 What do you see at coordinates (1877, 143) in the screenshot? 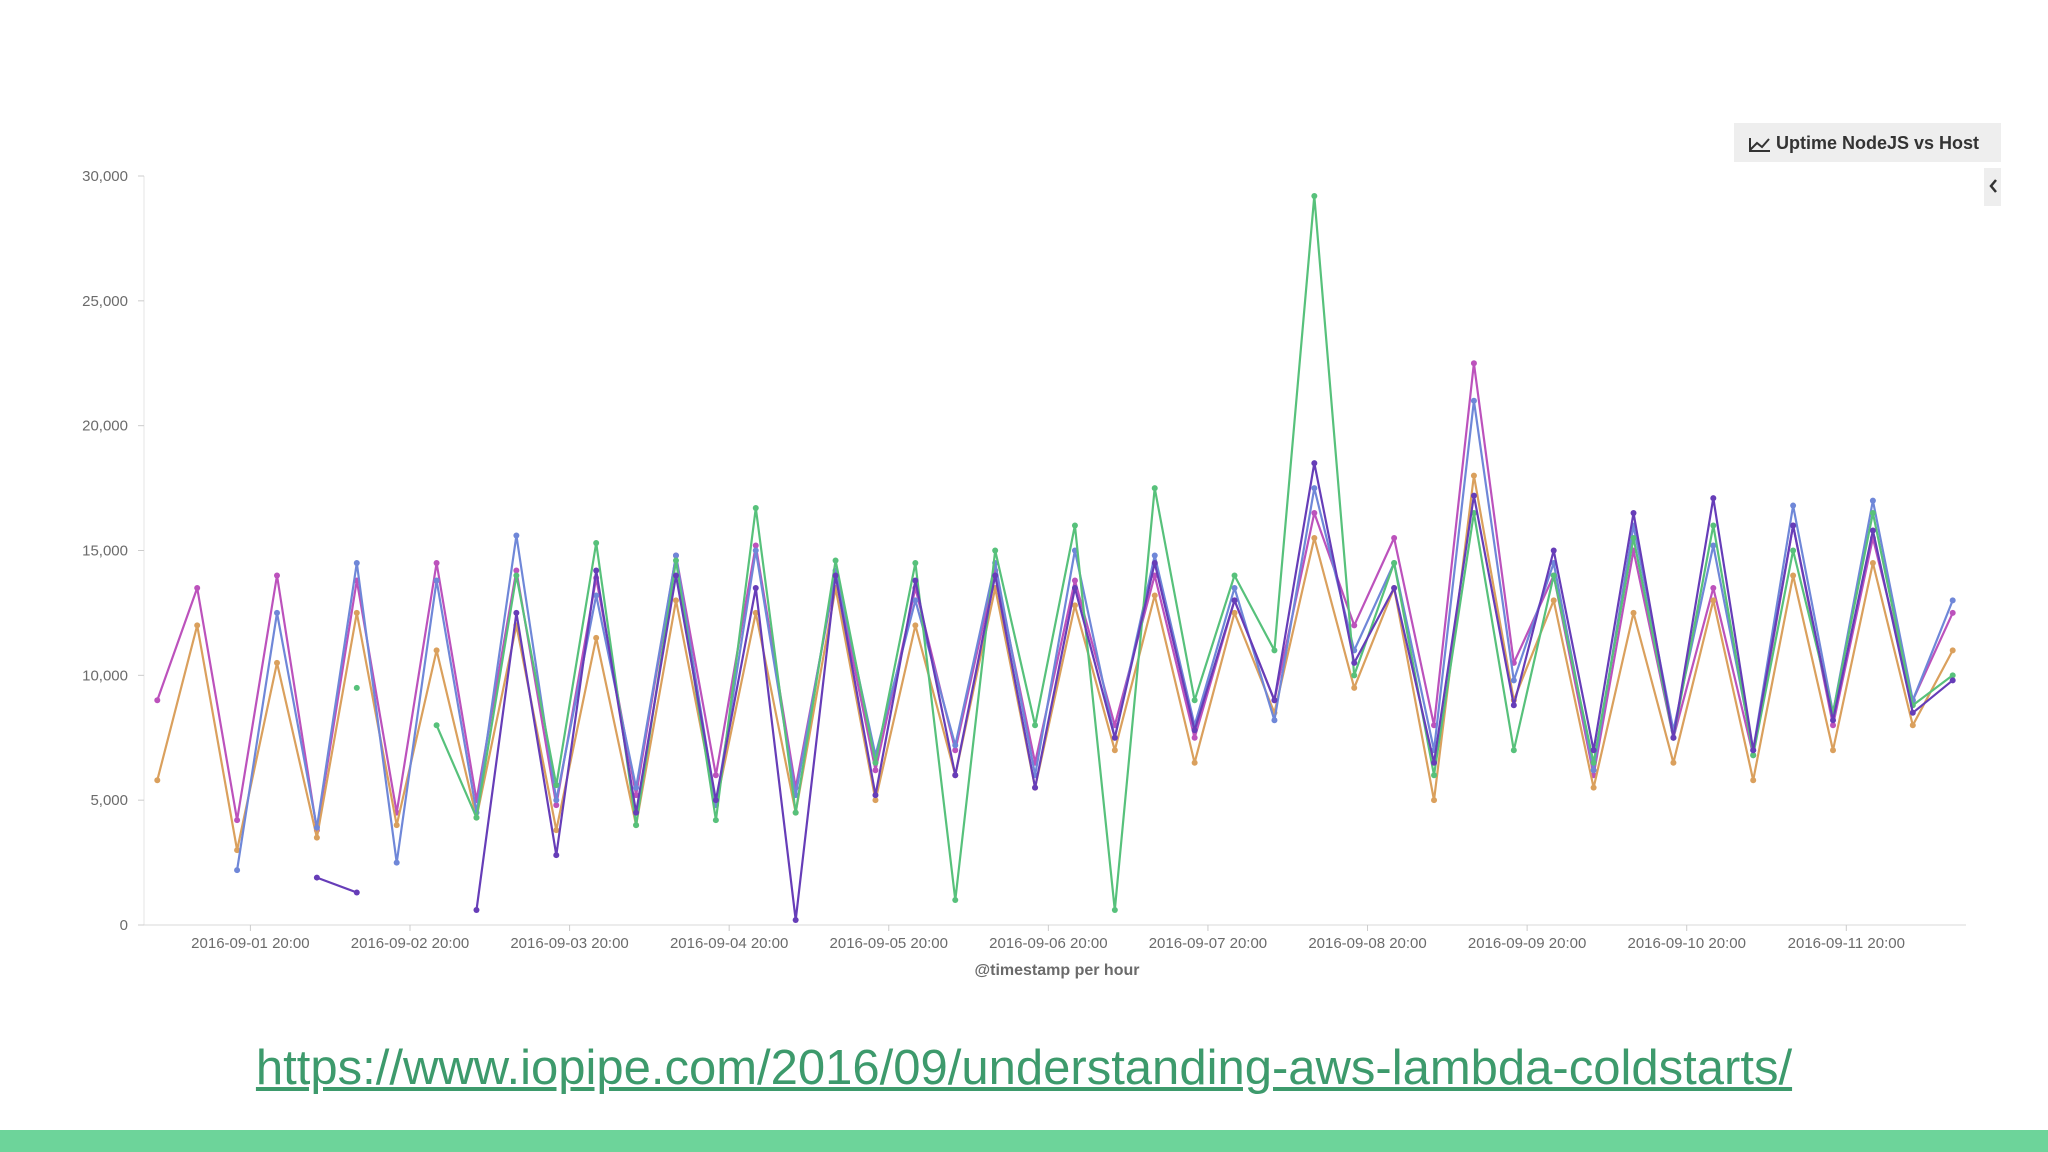
I see `chart-title: Uptime NodeJS vs Host` at bounding box center [1877, 143].